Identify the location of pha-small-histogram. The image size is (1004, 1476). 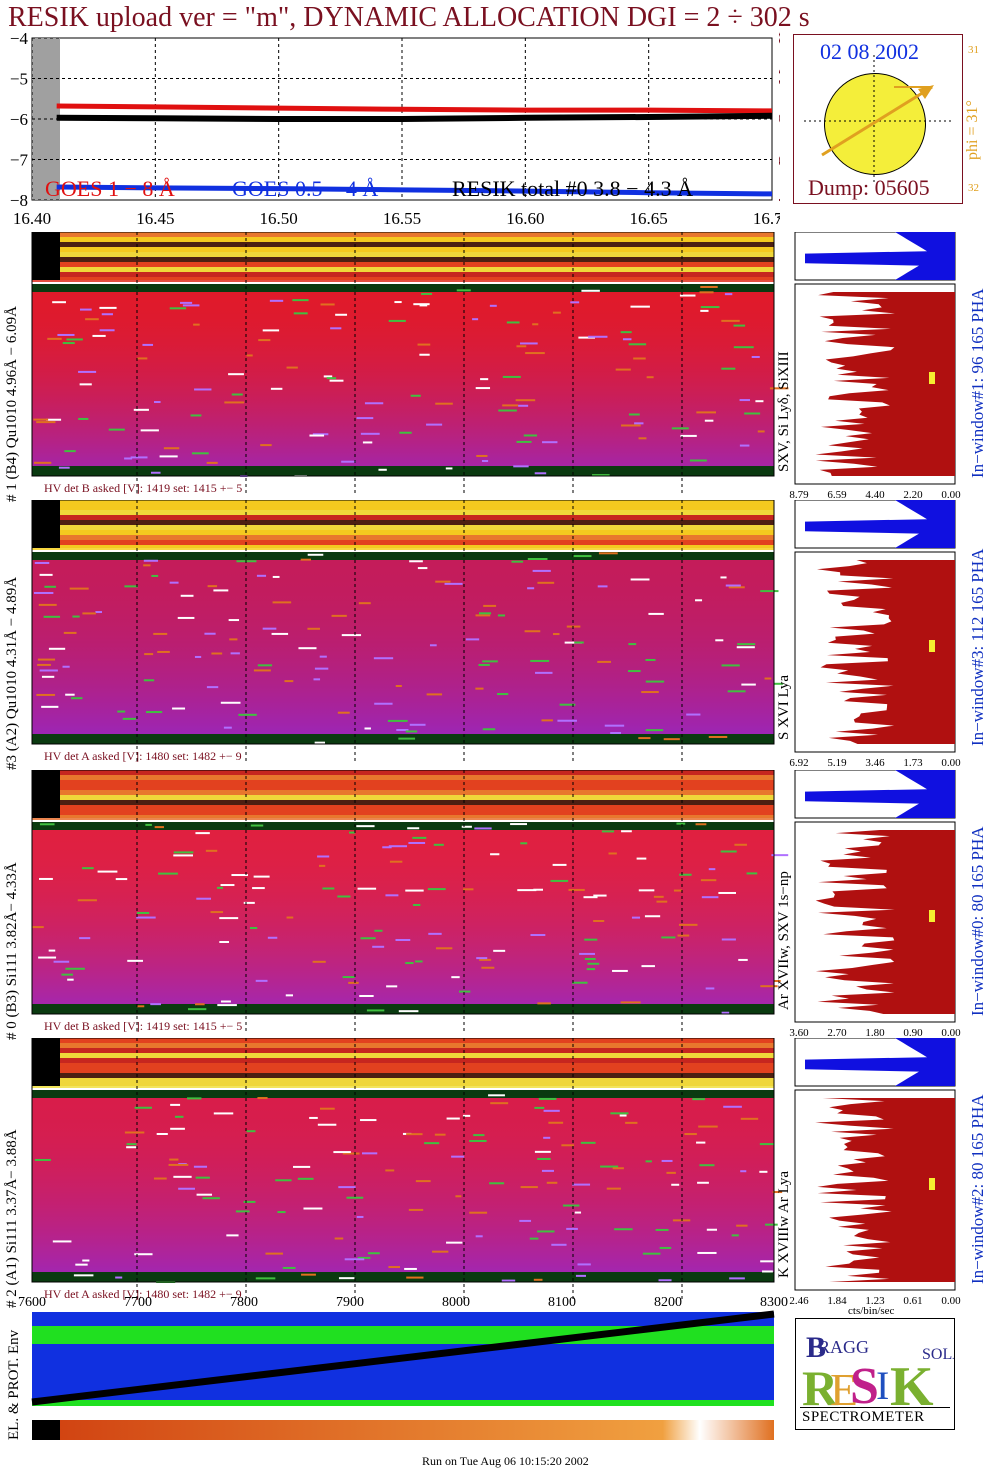
(880, 794).